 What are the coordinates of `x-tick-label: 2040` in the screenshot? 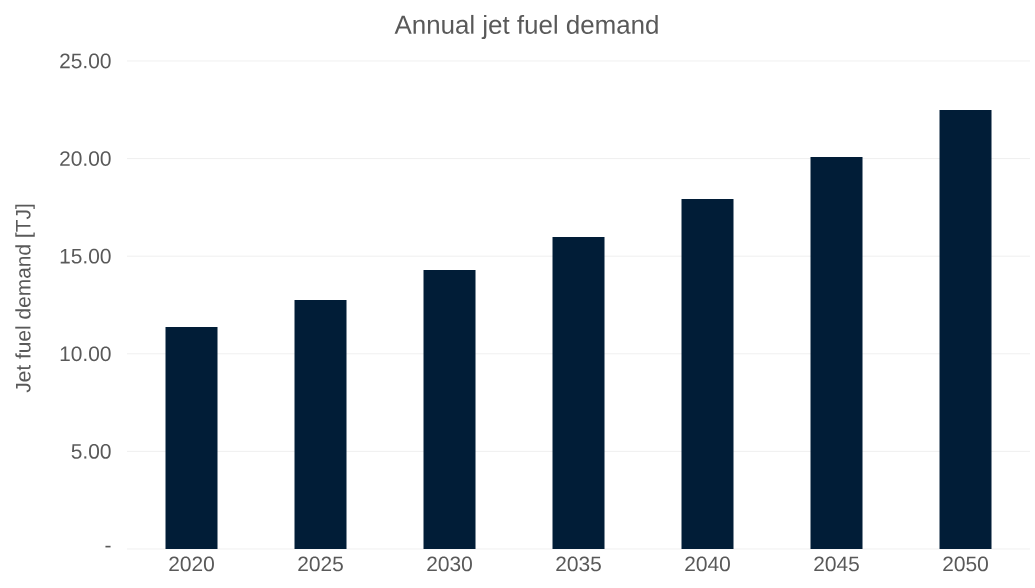 It's located at (707, 564).